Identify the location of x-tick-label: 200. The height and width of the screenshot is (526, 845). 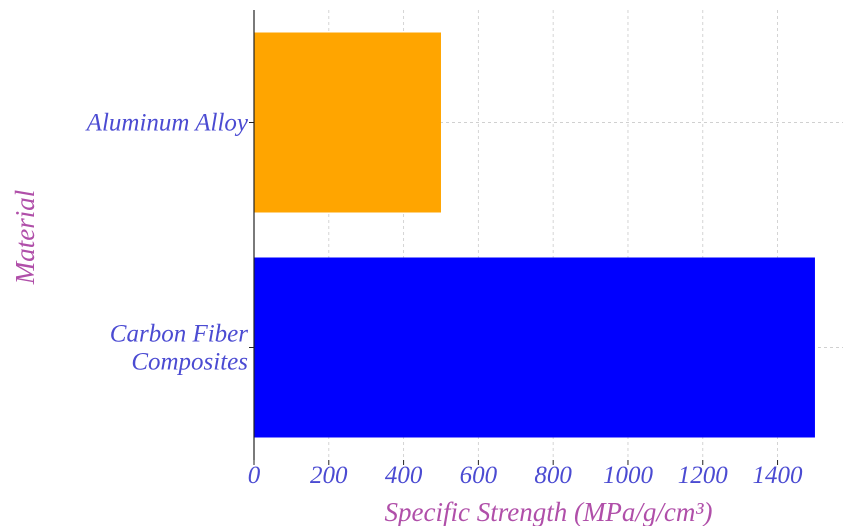
(329, 475).